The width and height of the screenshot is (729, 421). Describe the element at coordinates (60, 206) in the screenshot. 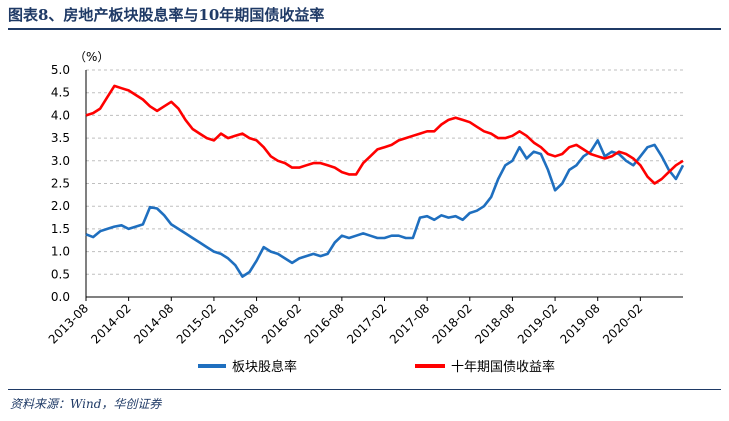

I see `y-tick-label: 2.0` at that location.